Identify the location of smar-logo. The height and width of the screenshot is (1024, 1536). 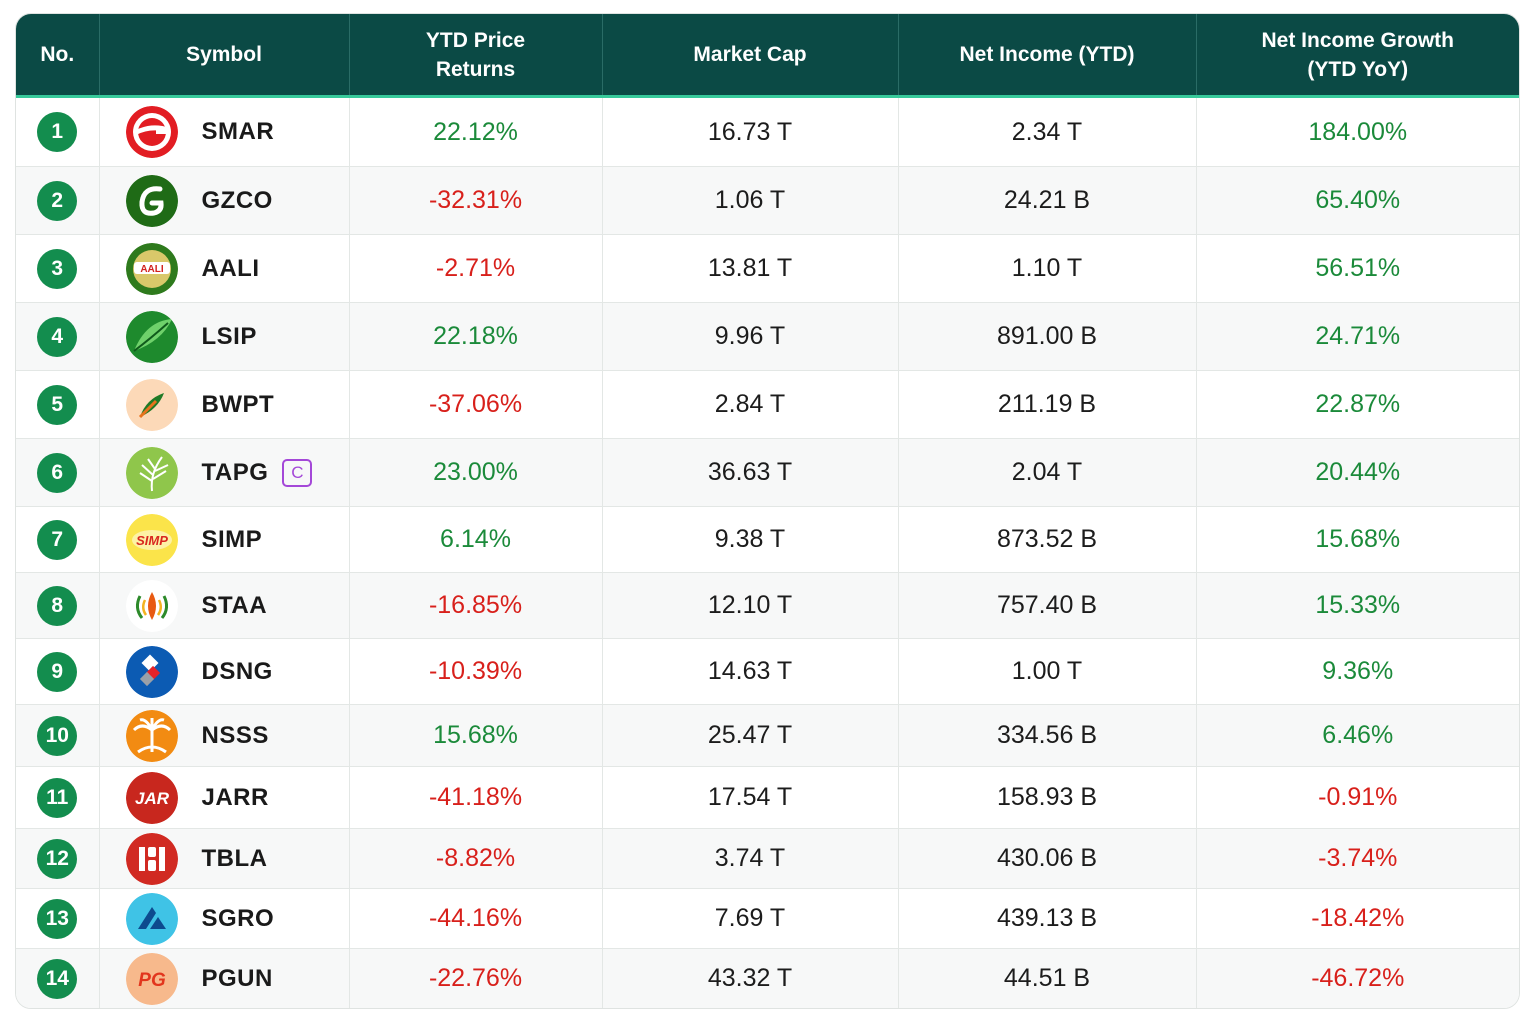
(151, 132).